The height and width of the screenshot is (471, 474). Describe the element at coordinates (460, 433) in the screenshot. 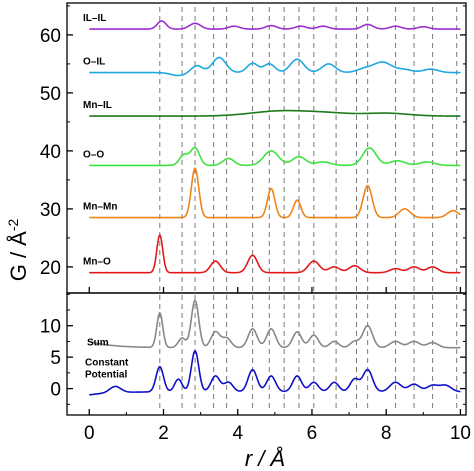

I see `x-tick-label: 10` at that location.